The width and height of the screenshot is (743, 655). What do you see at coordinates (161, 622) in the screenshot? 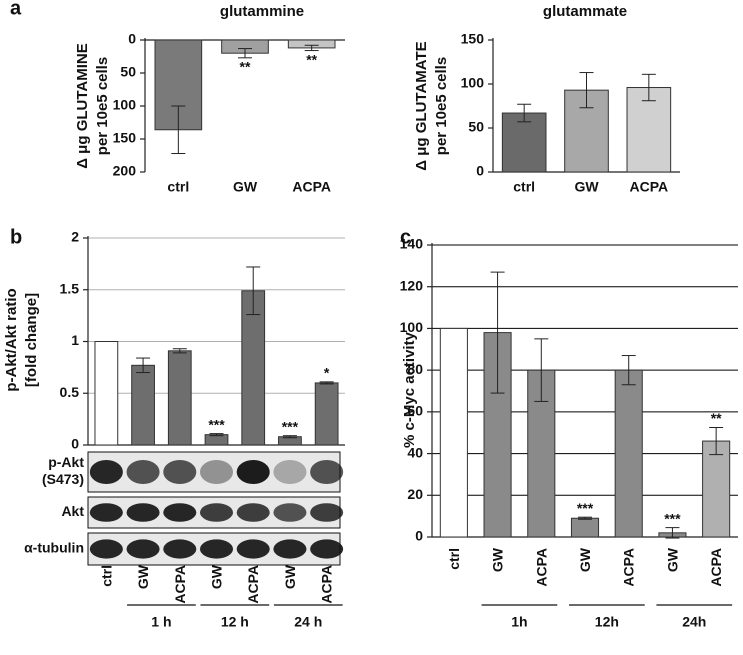
I see `group-label: 1 h` at bounding box center [161, 622].